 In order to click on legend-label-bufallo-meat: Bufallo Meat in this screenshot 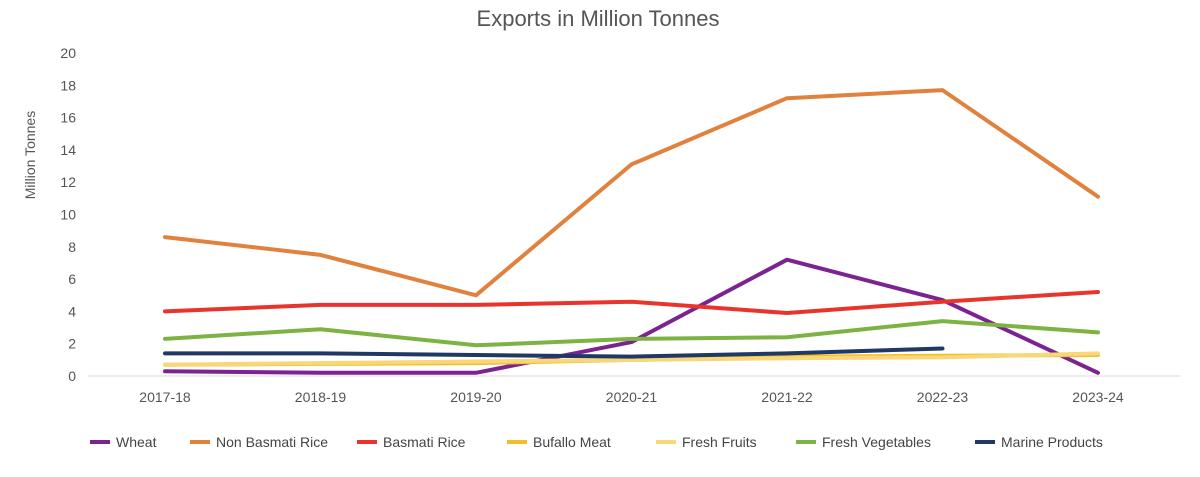, I will do `click(572, 442)`.